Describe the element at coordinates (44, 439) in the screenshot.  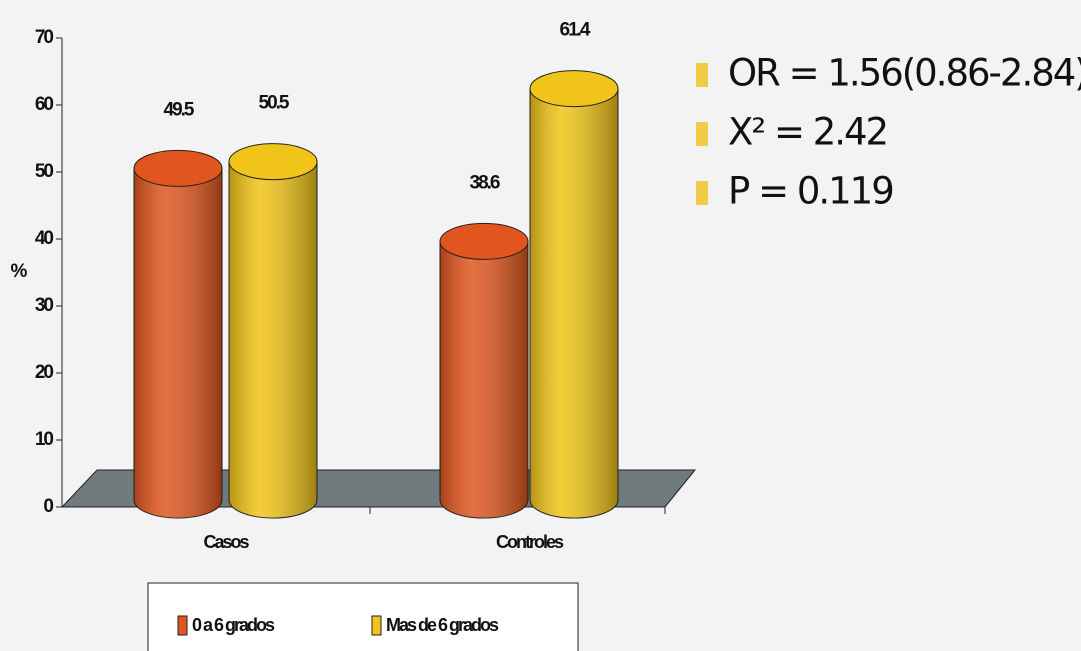
I see `y-tick-label: 10` at that location.